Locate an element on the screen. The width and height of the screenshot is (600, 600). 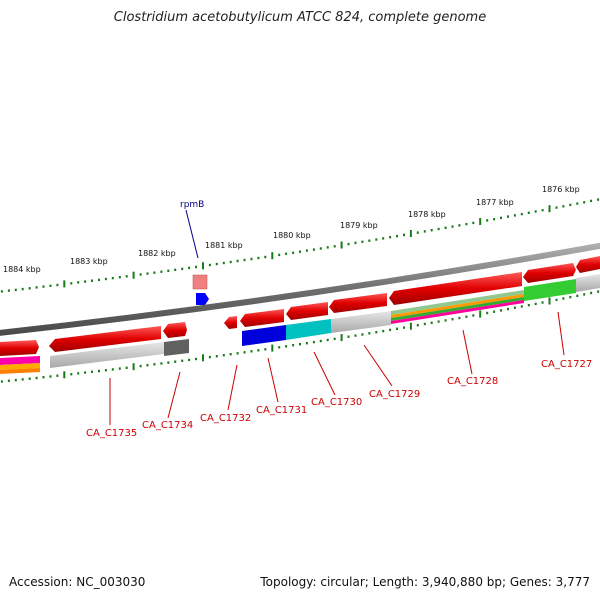
gene-label-CA_C1728: CA_C1728 is located at coordinates (472, 381).